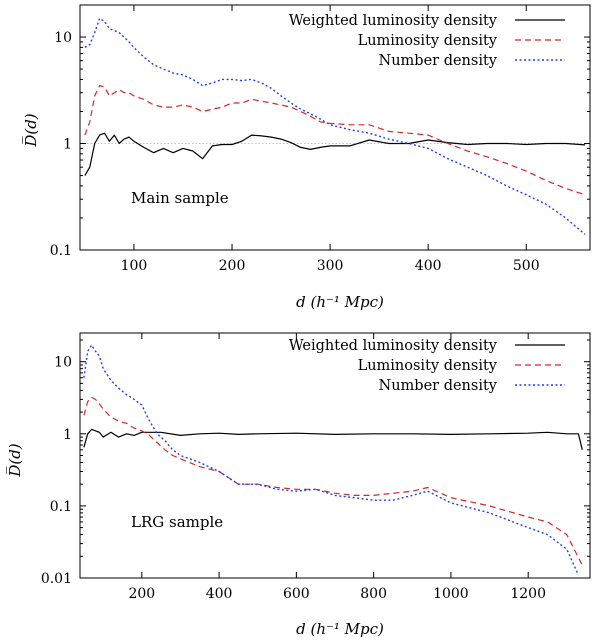  I want to click on main-series-weighted-luminosity-line, so click(335, 154).